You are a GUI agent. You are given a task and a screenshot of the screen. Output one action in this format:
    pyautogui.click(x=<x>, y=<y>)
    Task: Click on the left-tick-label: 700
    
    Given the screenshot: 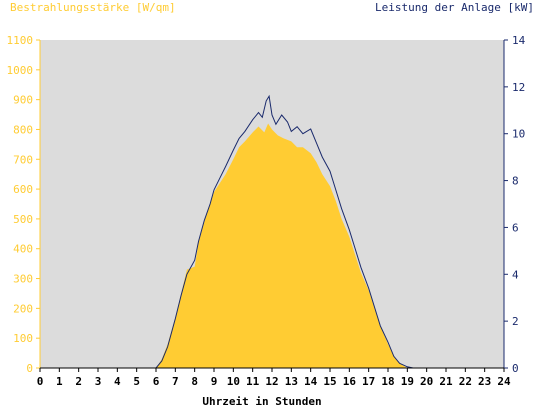 What is the action you would take?
    pyautogui.click(x=23, y=159)
    